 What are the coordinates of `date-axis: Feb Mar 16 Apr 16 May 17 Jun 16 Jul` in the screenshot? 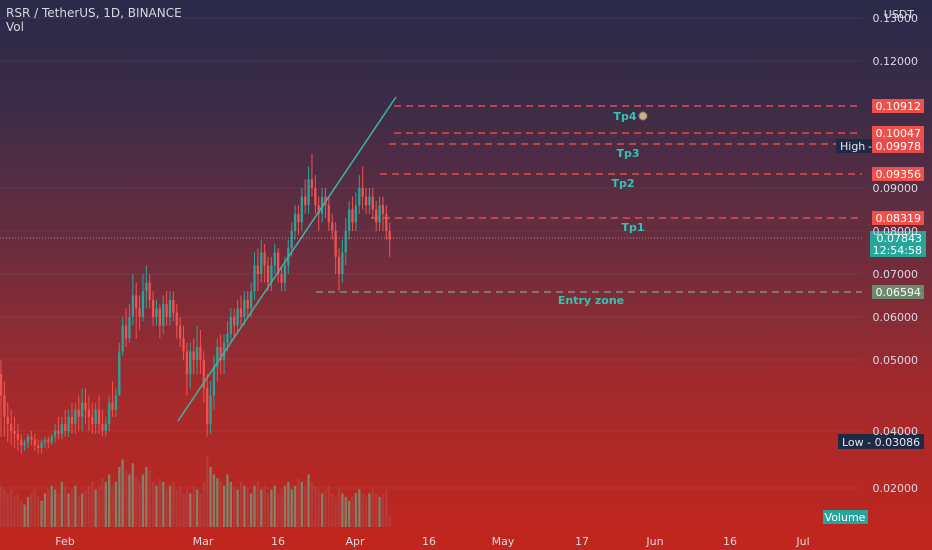 It's located at (432, 541).